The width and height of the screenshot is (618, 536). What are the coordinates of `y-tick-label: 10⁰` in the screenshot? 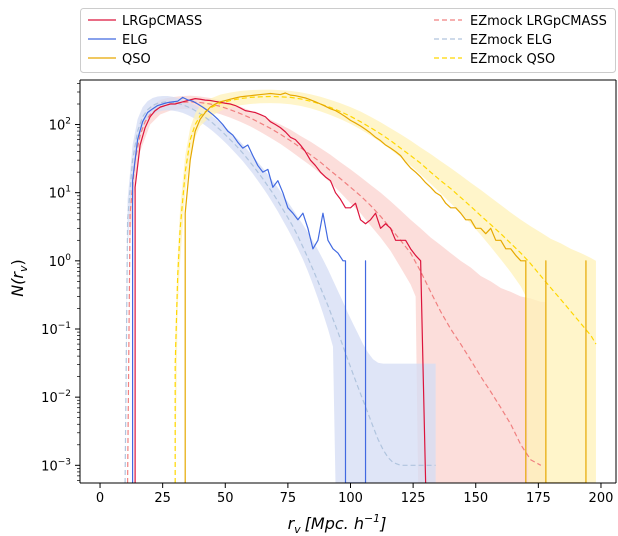 It's located at (60, 261).